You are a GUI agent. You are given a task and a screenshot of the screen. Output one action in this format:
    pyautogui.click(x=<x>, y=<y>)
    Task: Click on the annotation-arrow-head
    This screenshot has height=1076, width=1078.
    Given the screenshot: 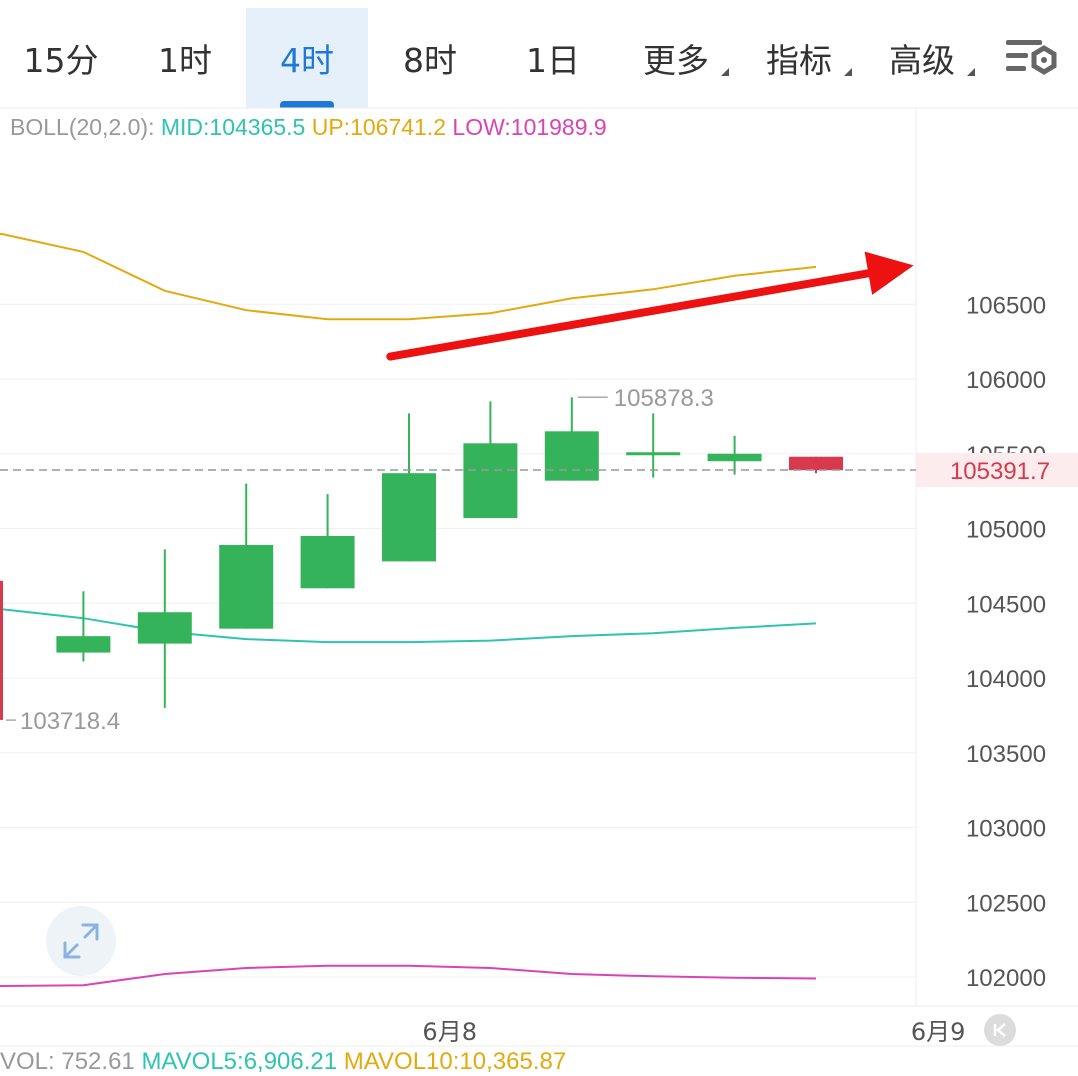 What is the action you would take?
    pyautogui.click(x=889, y=273)
    